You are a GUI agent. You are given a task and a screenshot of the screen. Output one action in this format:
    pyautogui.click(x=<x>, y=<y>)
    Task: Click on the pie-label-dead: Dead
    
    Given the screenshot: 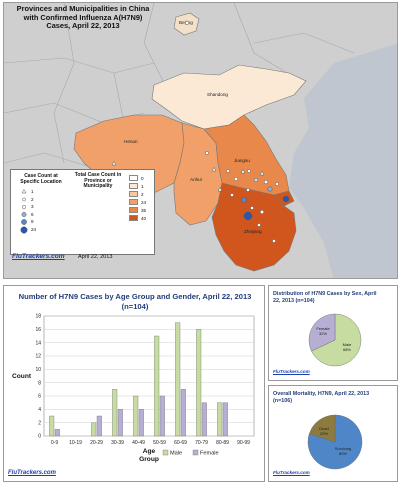 What is the action you would take?
    pyautogui.click(x=324, y=428)
    